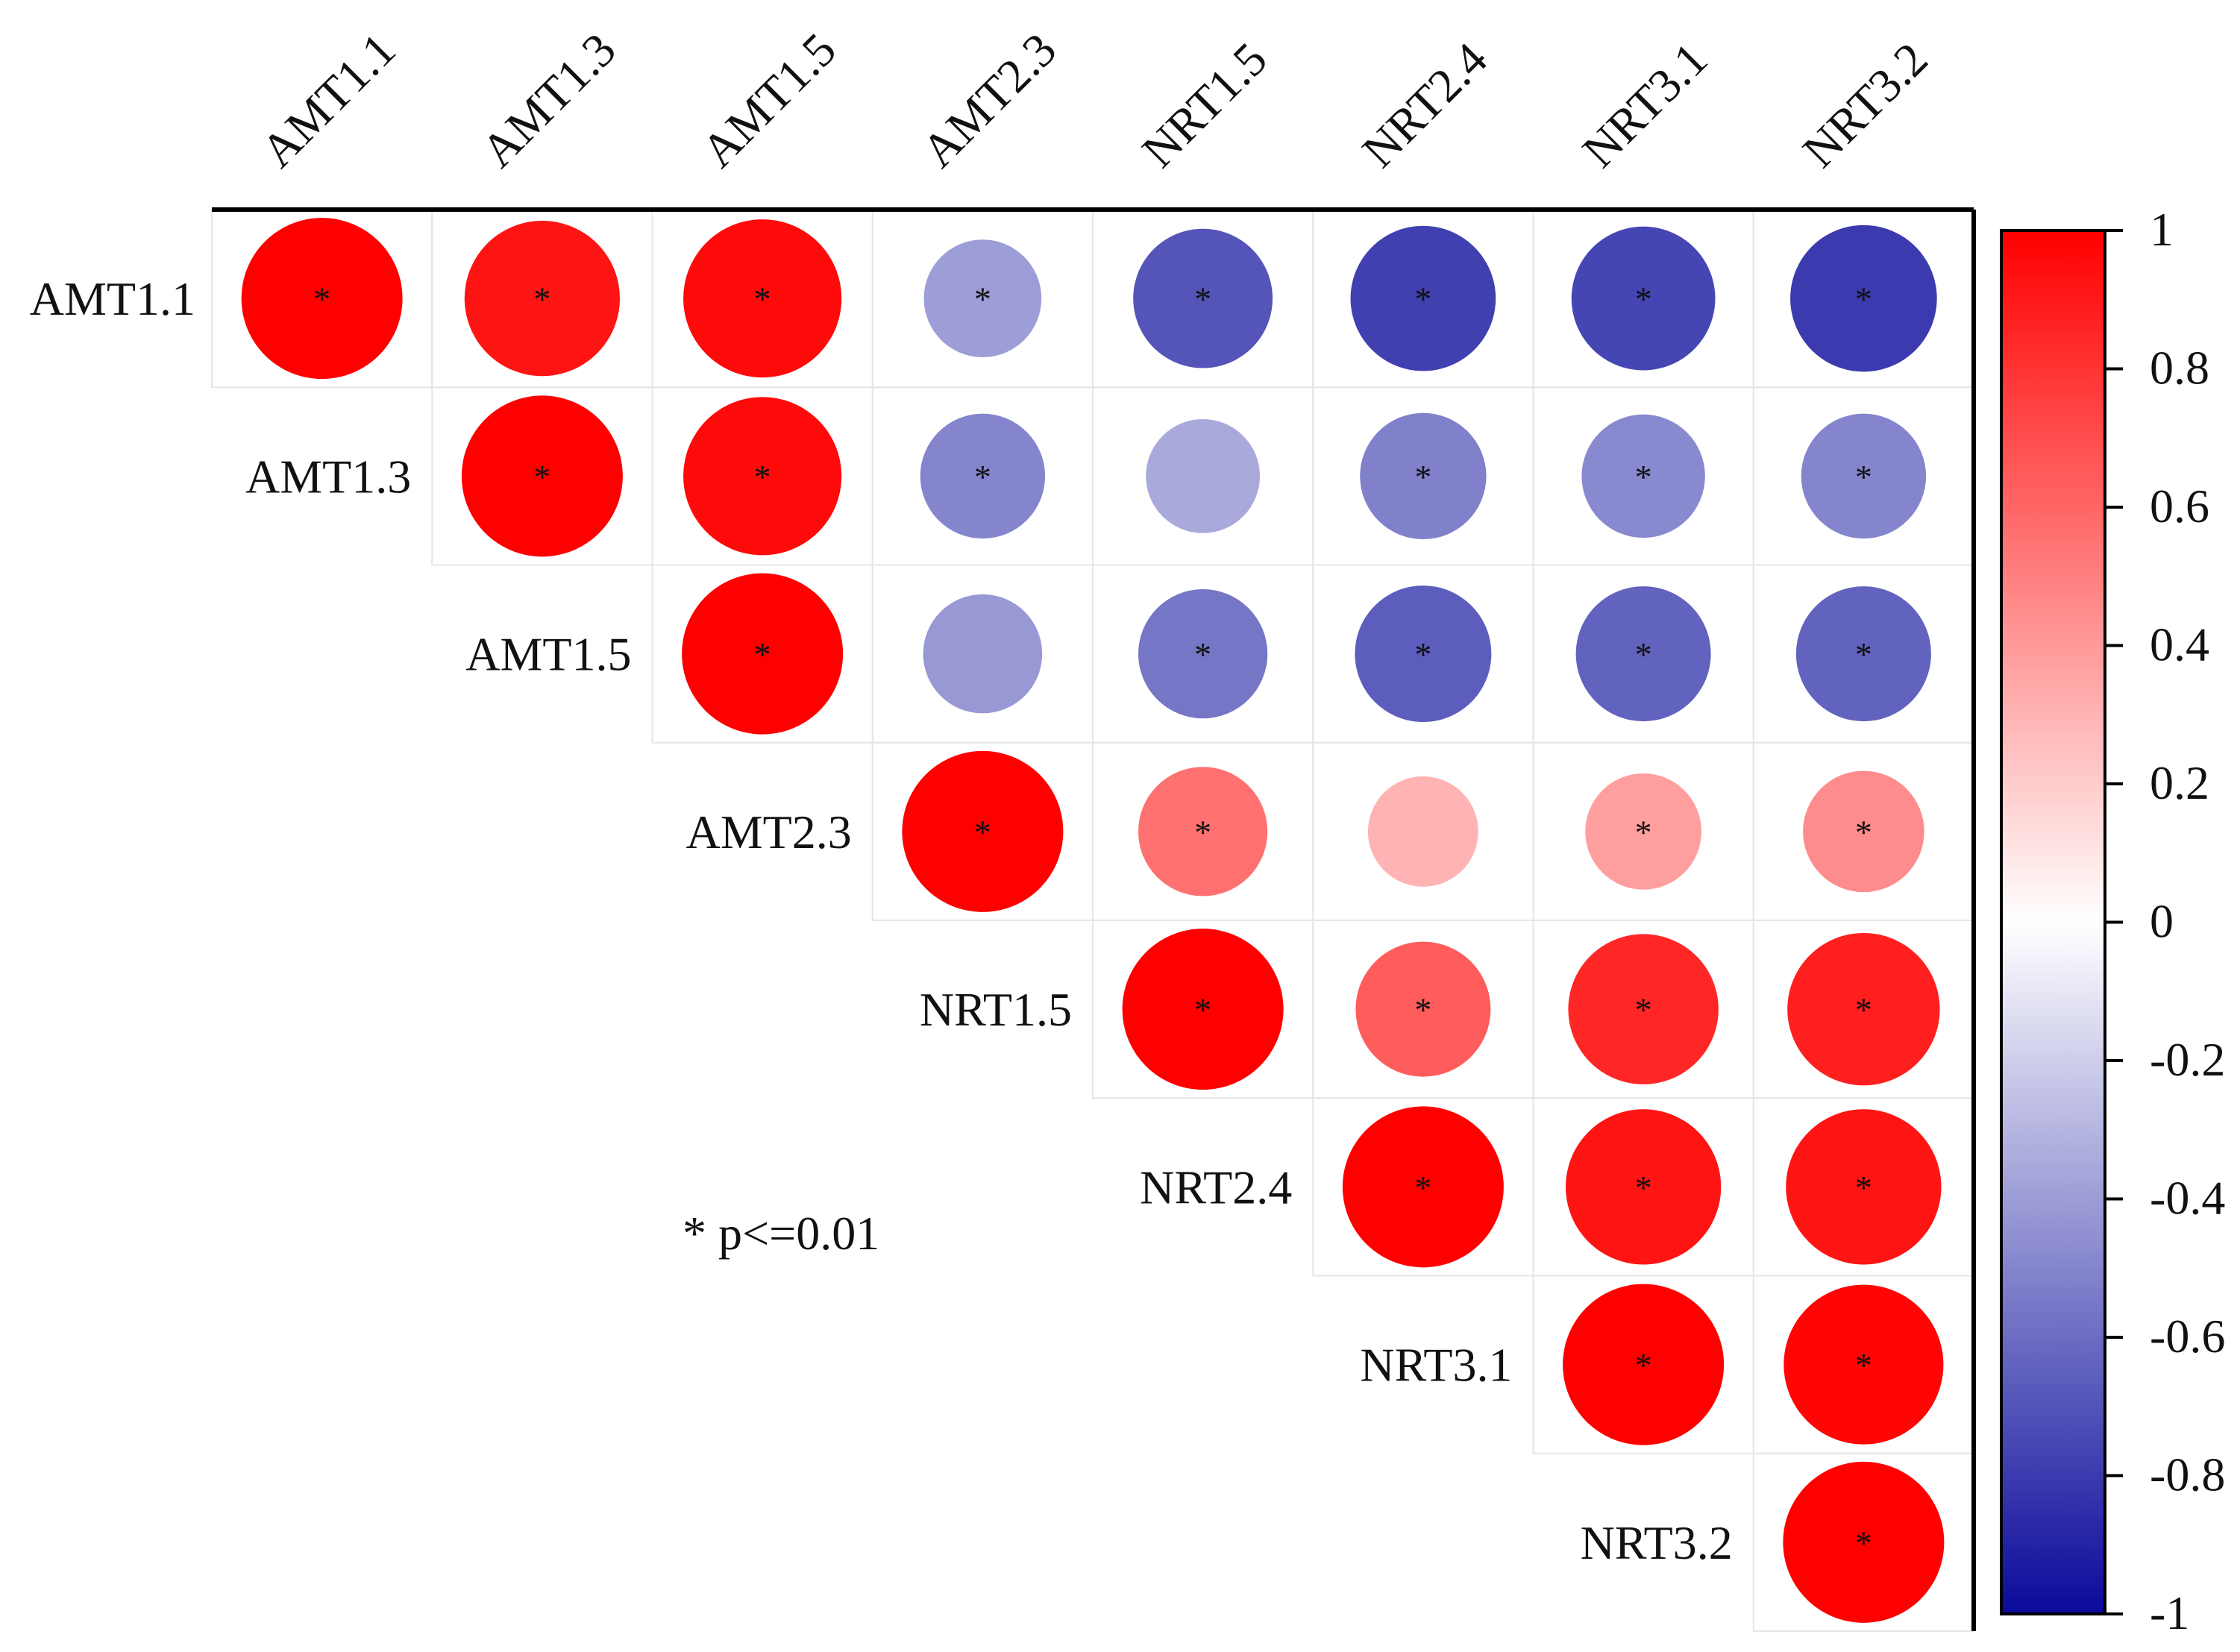 The width and height of the screenshot is (2240, 1652). I want to click on corr-circle-AMT1.3-AMT1.5, so click(762, 476).